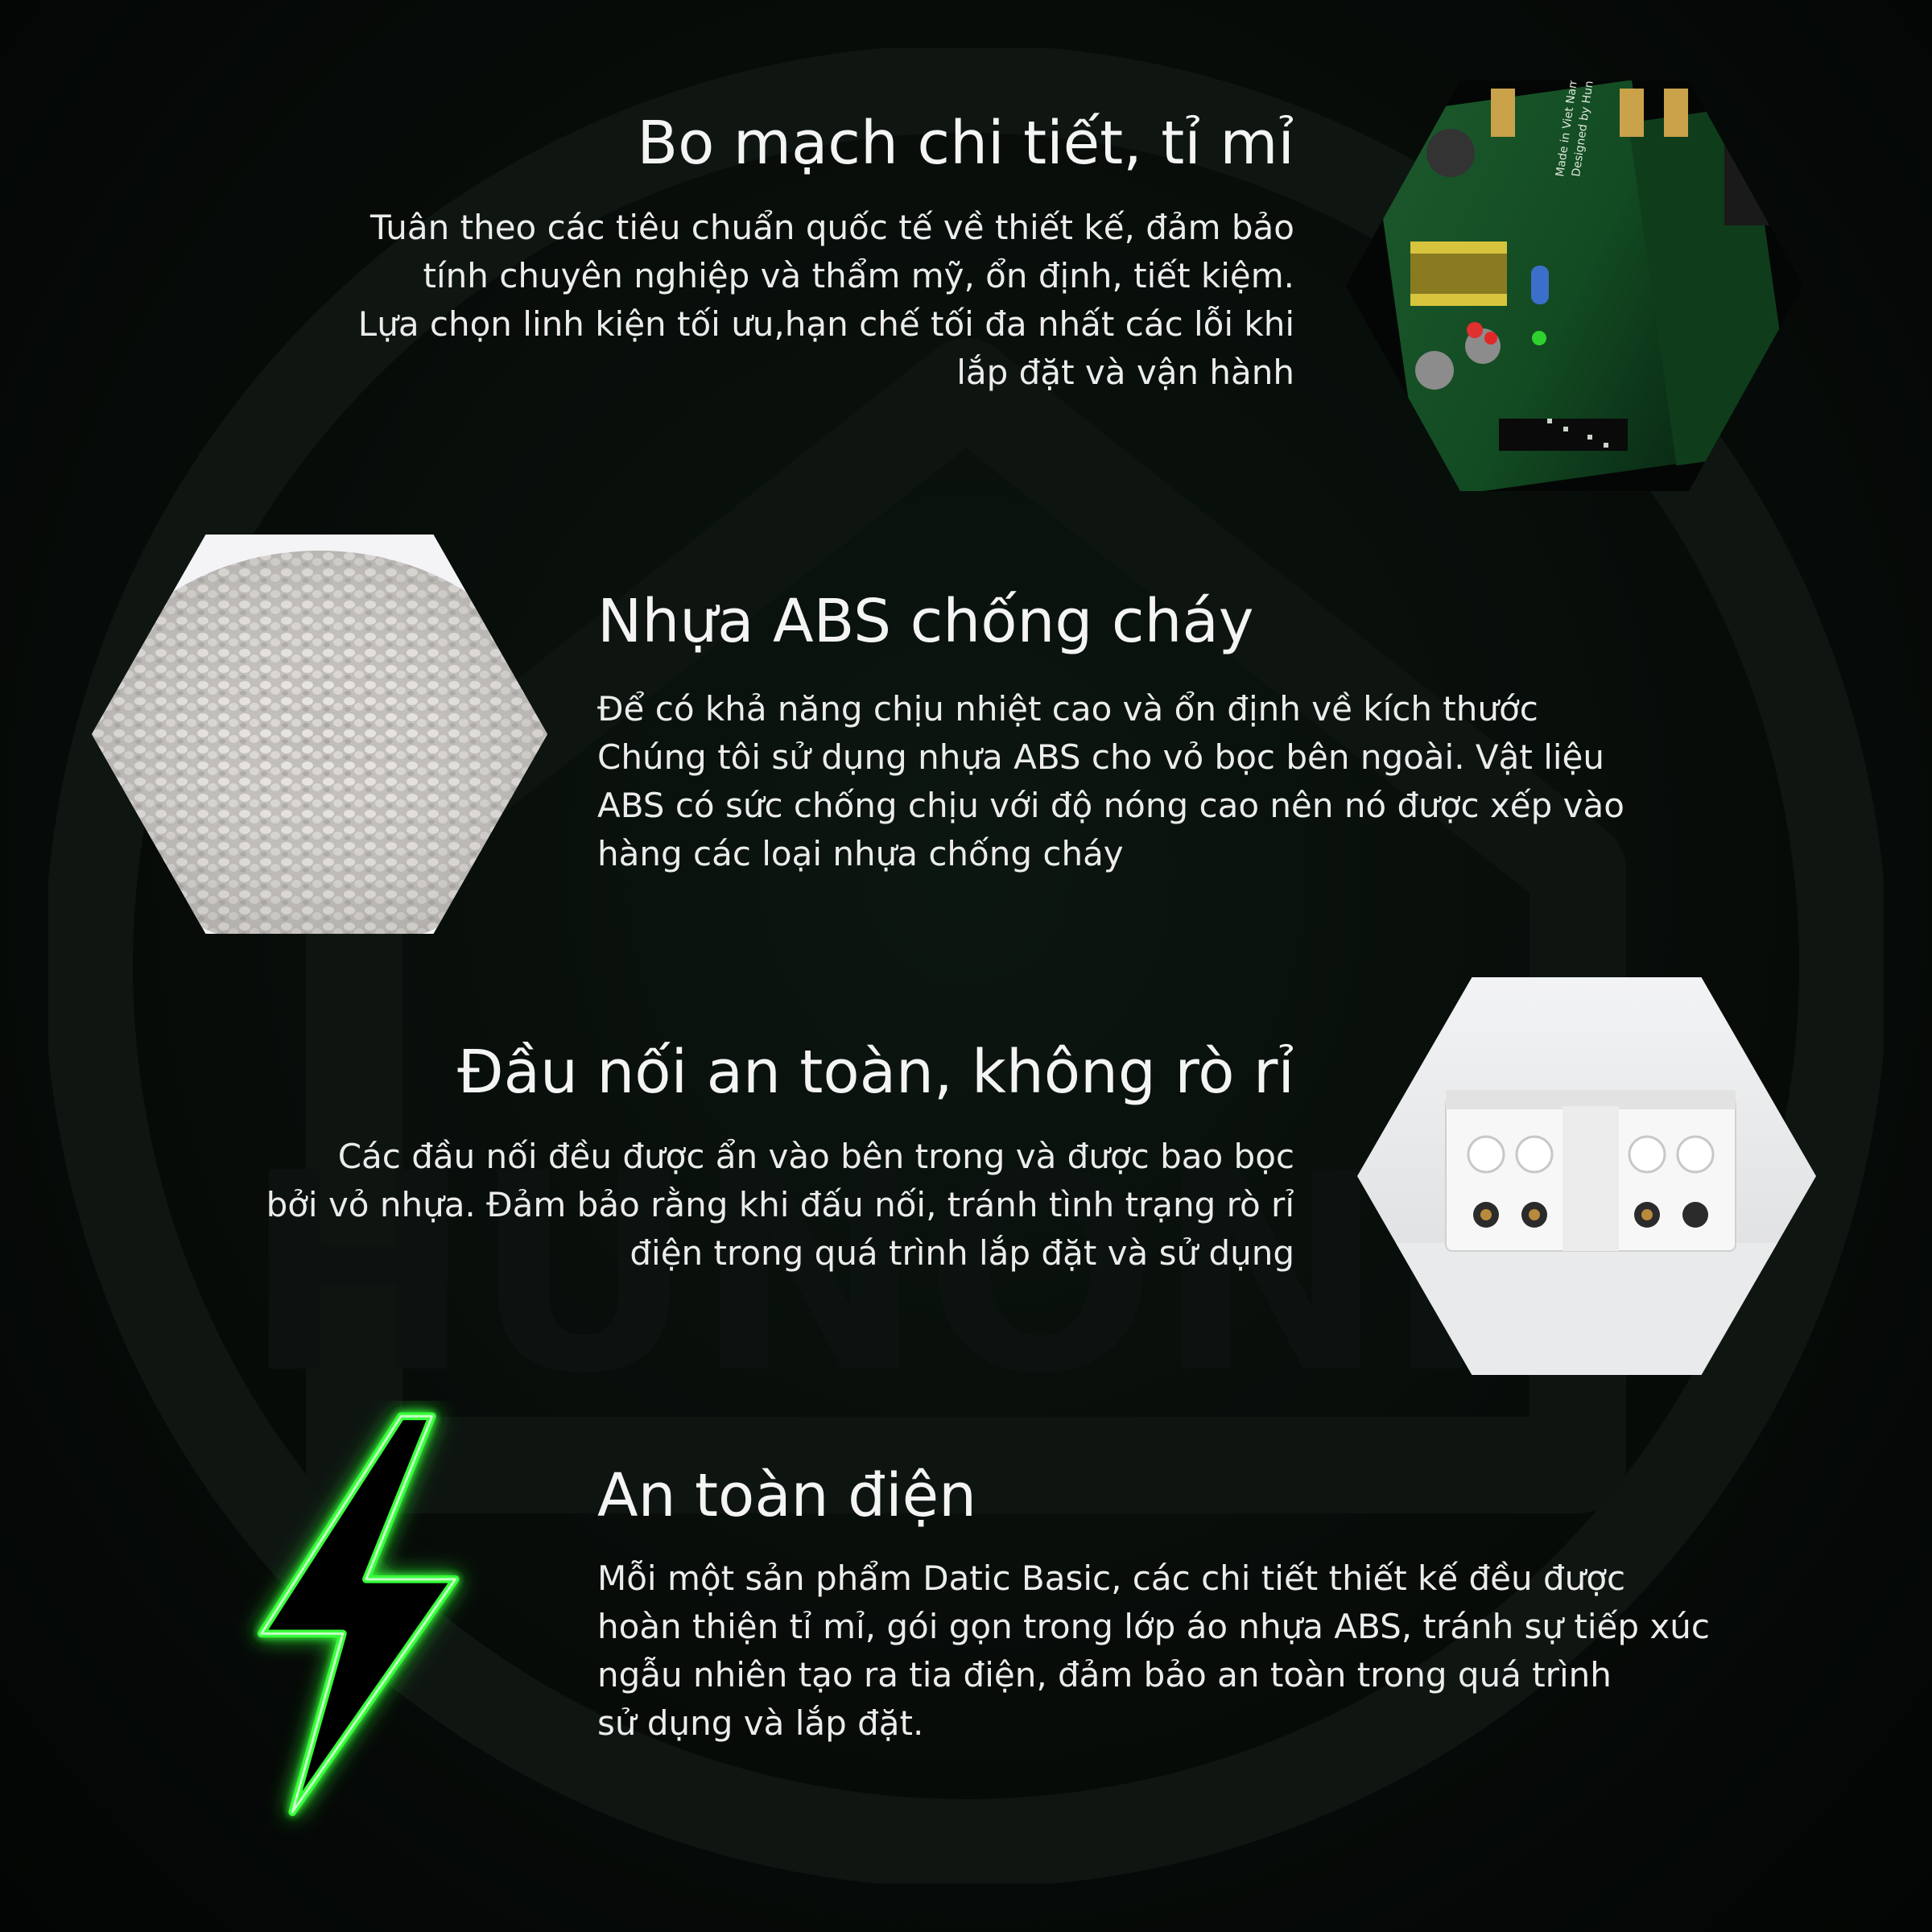 The height and width of the screenshot is (1932, 1932). Describe the element at coordinates (358, 1614) in the screenshot. I see `lightning-bolt-image` at that location.